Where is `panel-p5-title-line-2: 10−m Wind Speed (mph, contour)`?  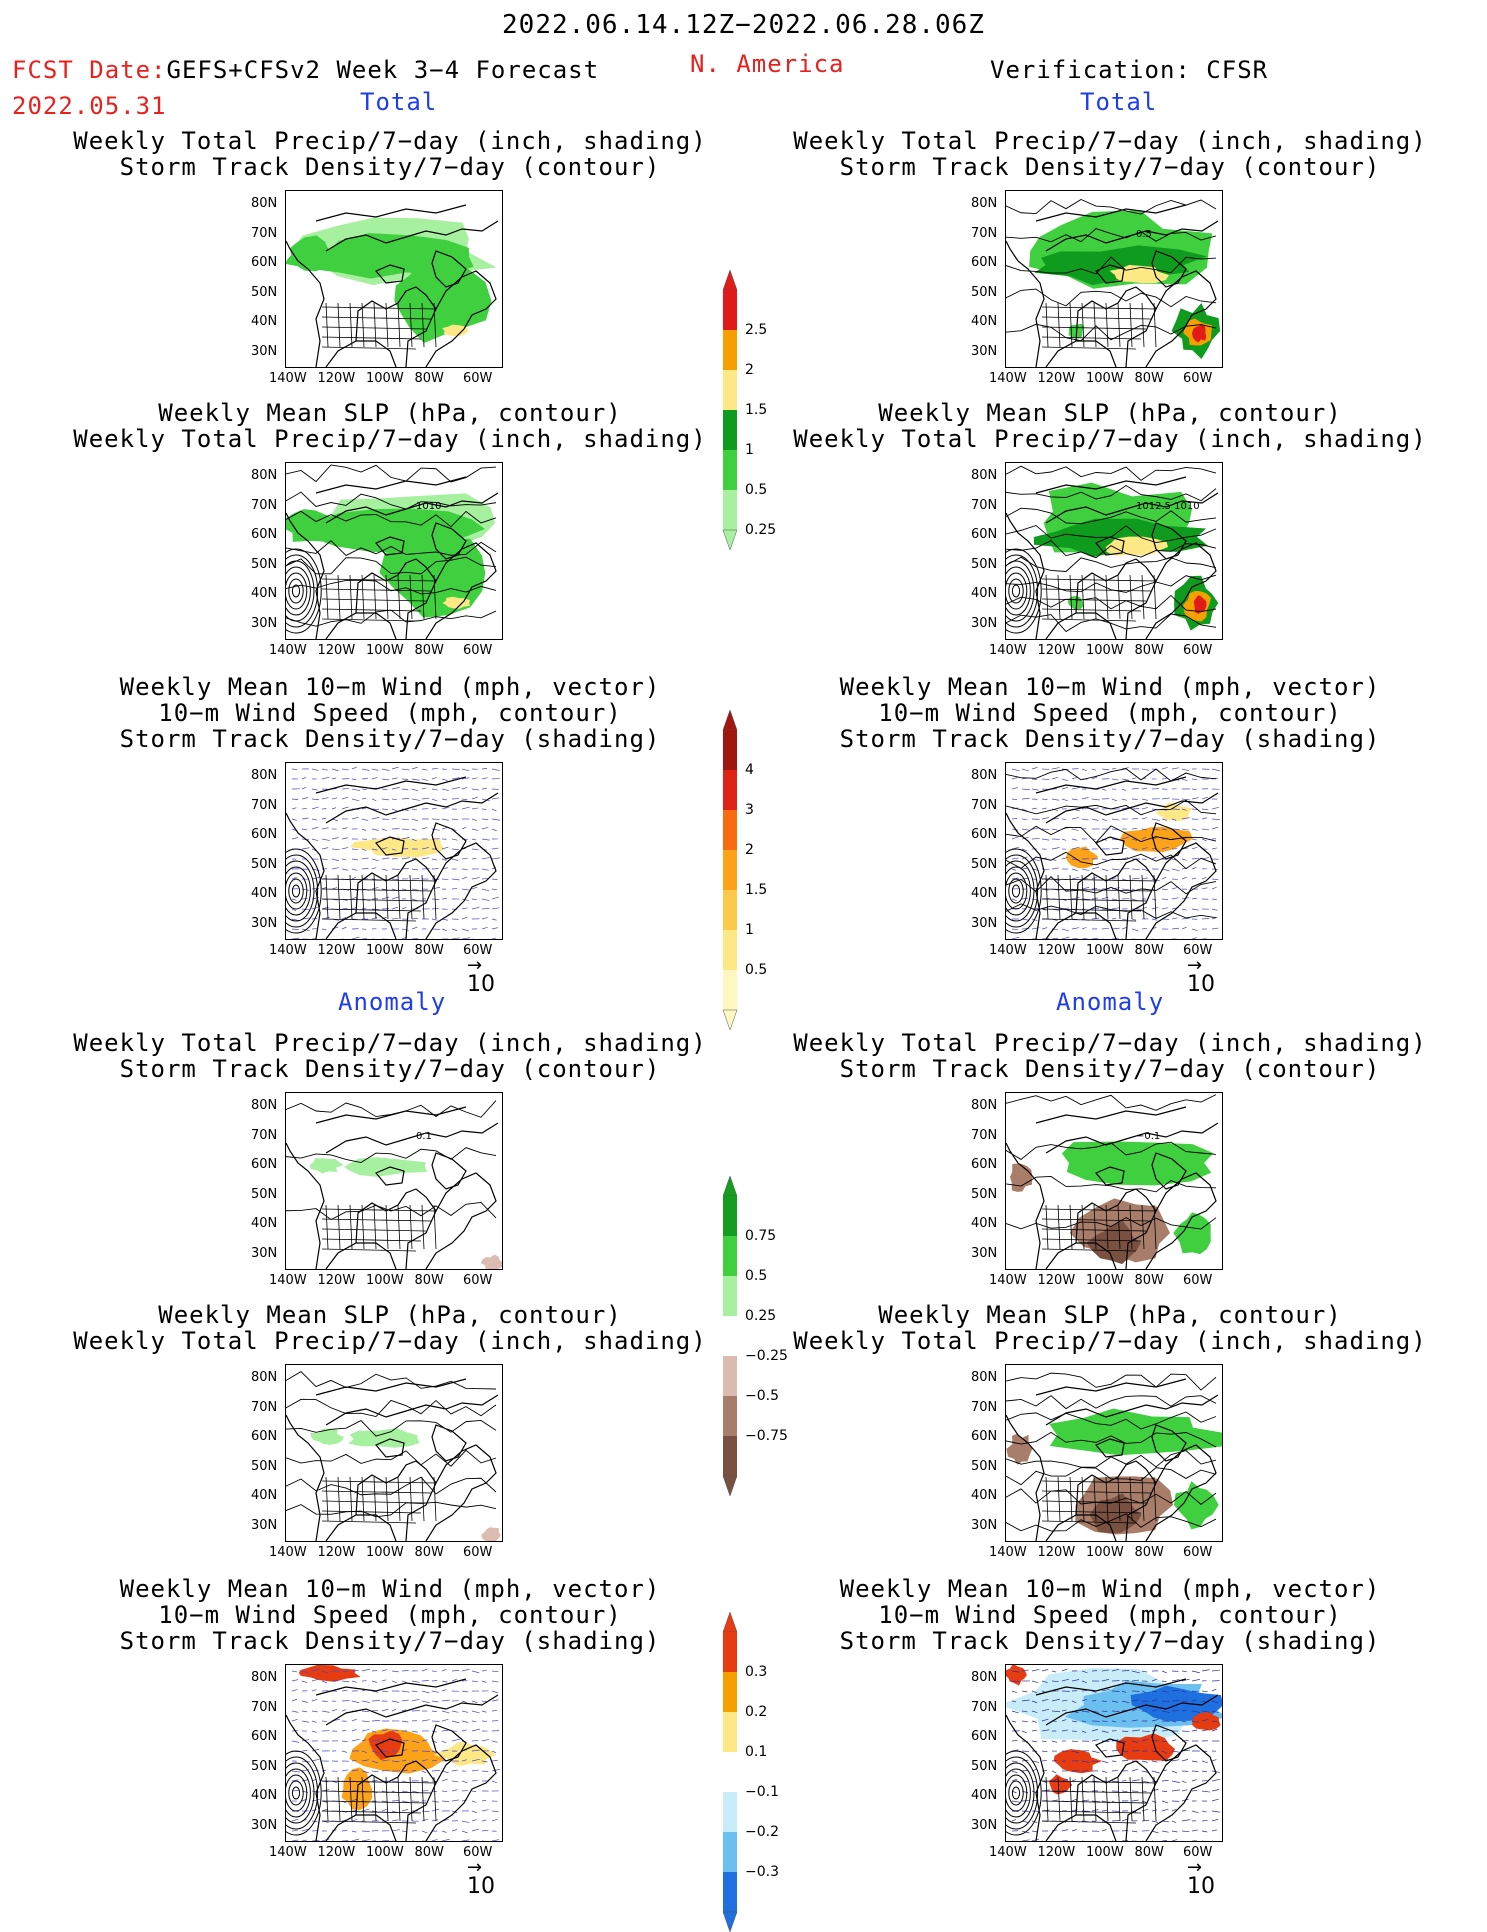
panel-p5-title-line-2: 10−m Wind Speed (mph, contour) is located at coordinates (390, 713).